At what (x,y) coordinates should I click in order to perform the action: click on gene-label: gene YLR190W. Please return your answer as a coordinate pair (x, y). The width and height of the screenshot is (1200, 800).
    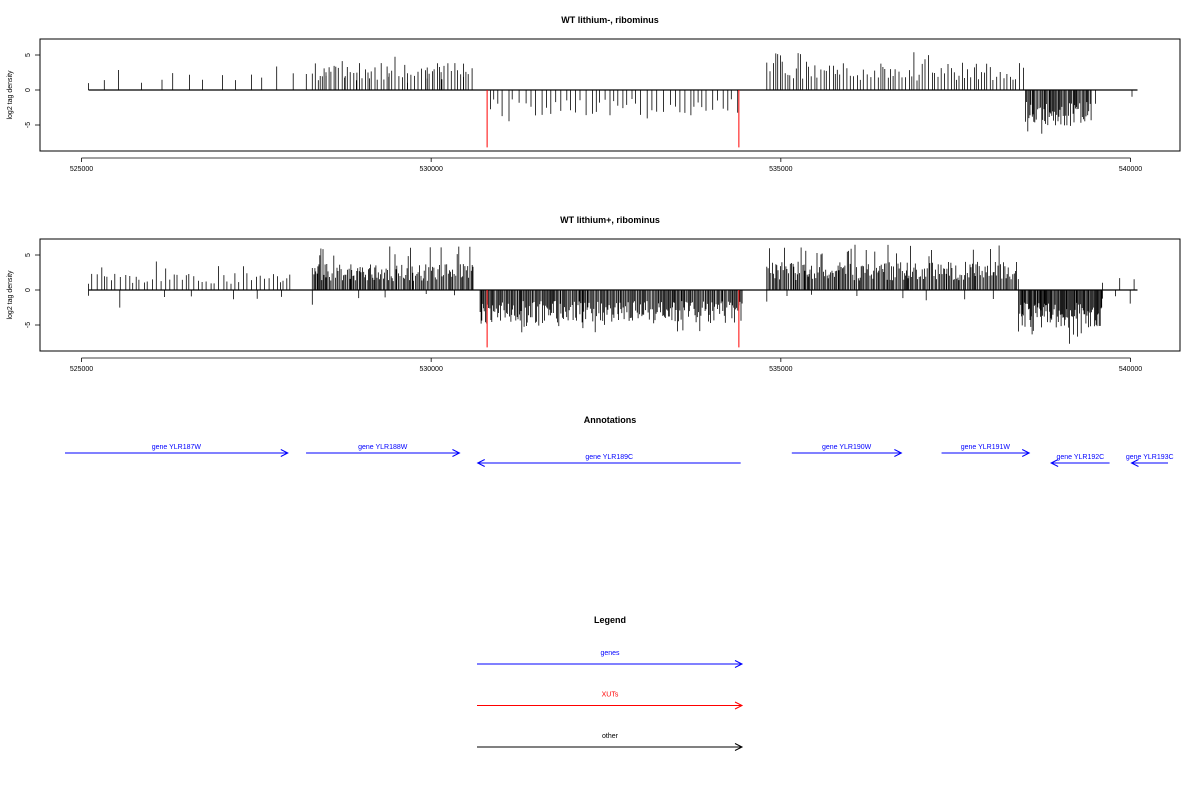
    Looking at the image, I should click on (847, 447).